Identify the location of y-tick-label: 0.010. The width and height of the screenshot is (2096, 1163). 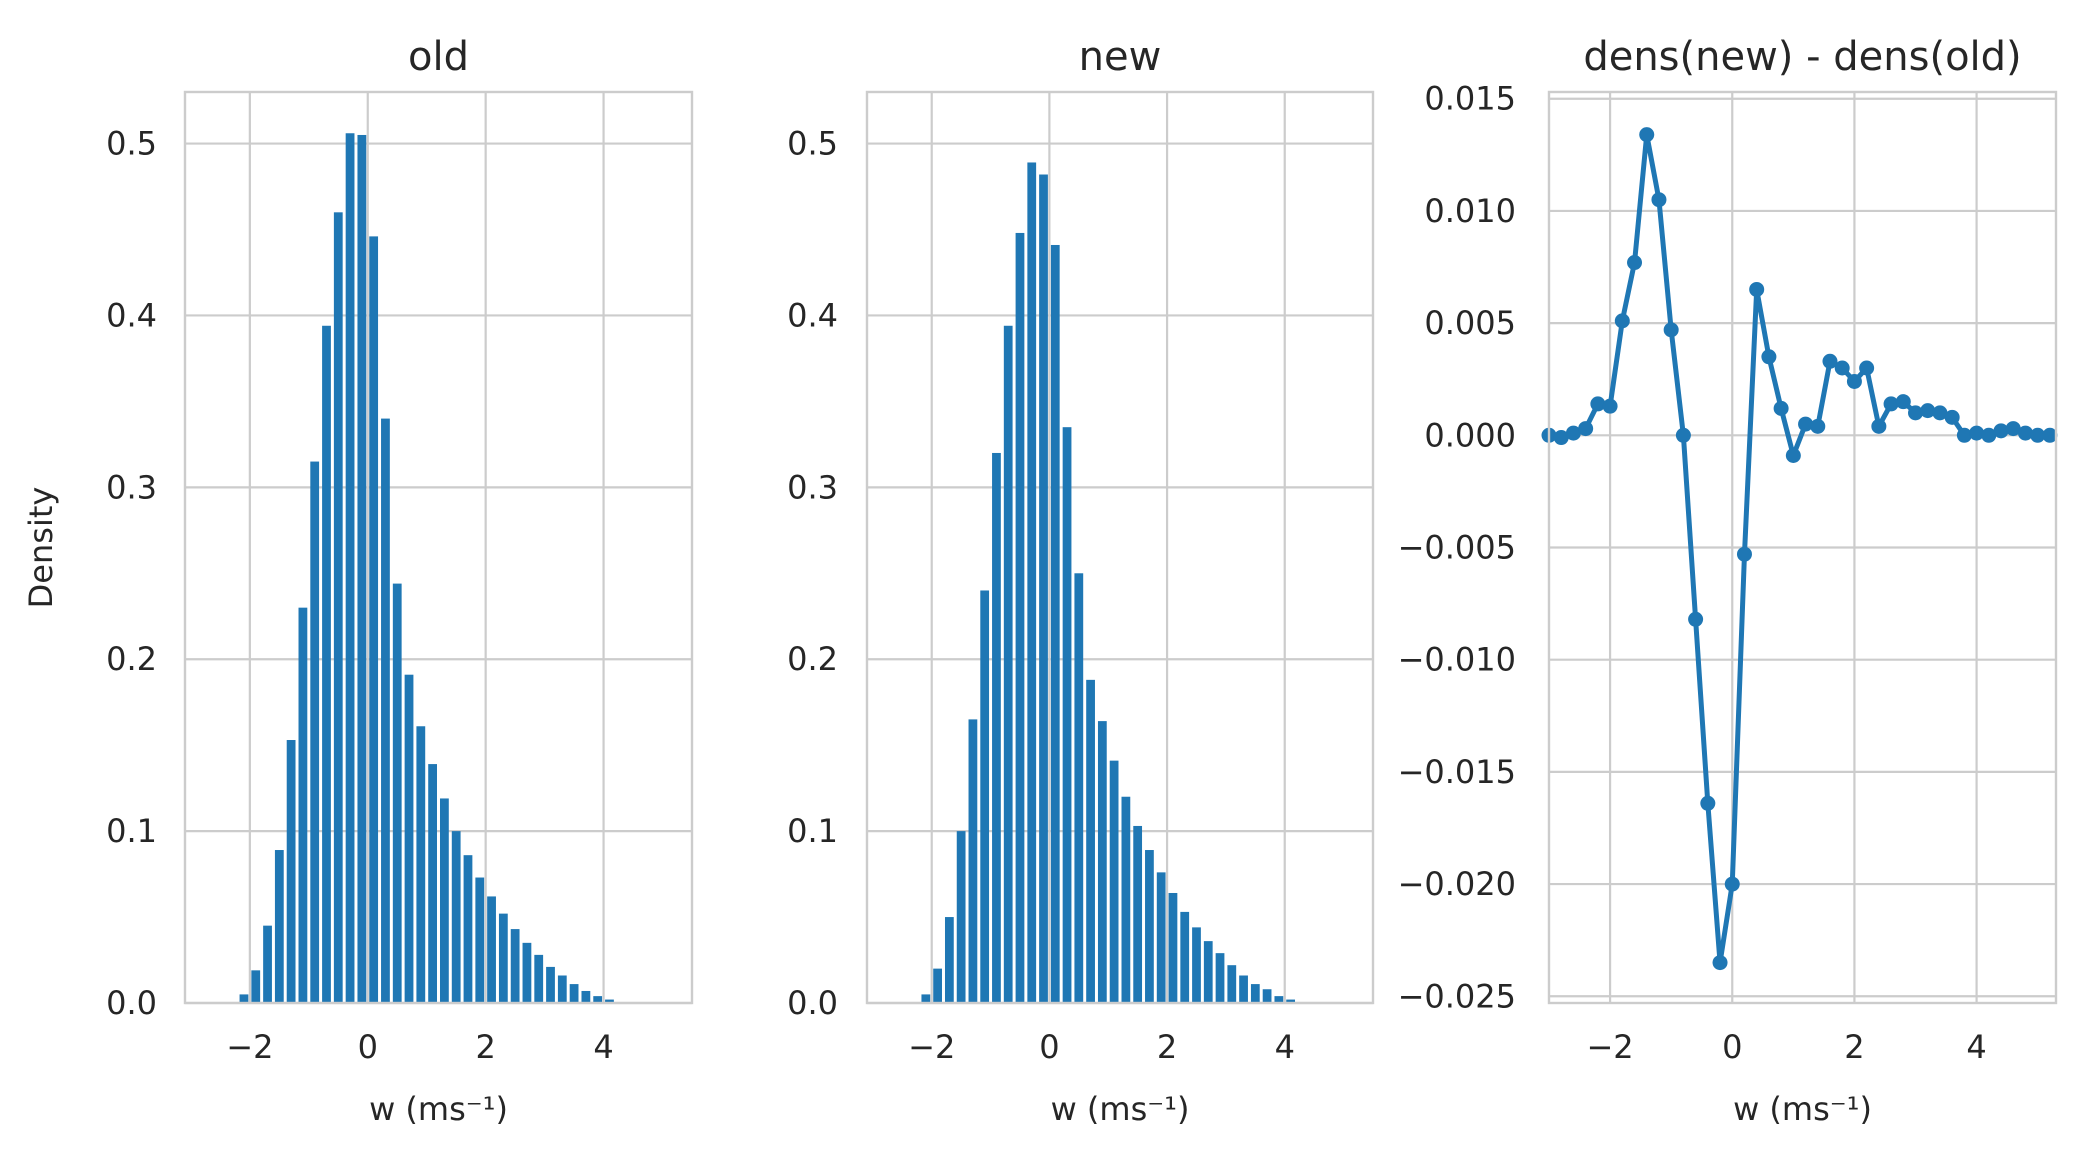
(1470, 211).